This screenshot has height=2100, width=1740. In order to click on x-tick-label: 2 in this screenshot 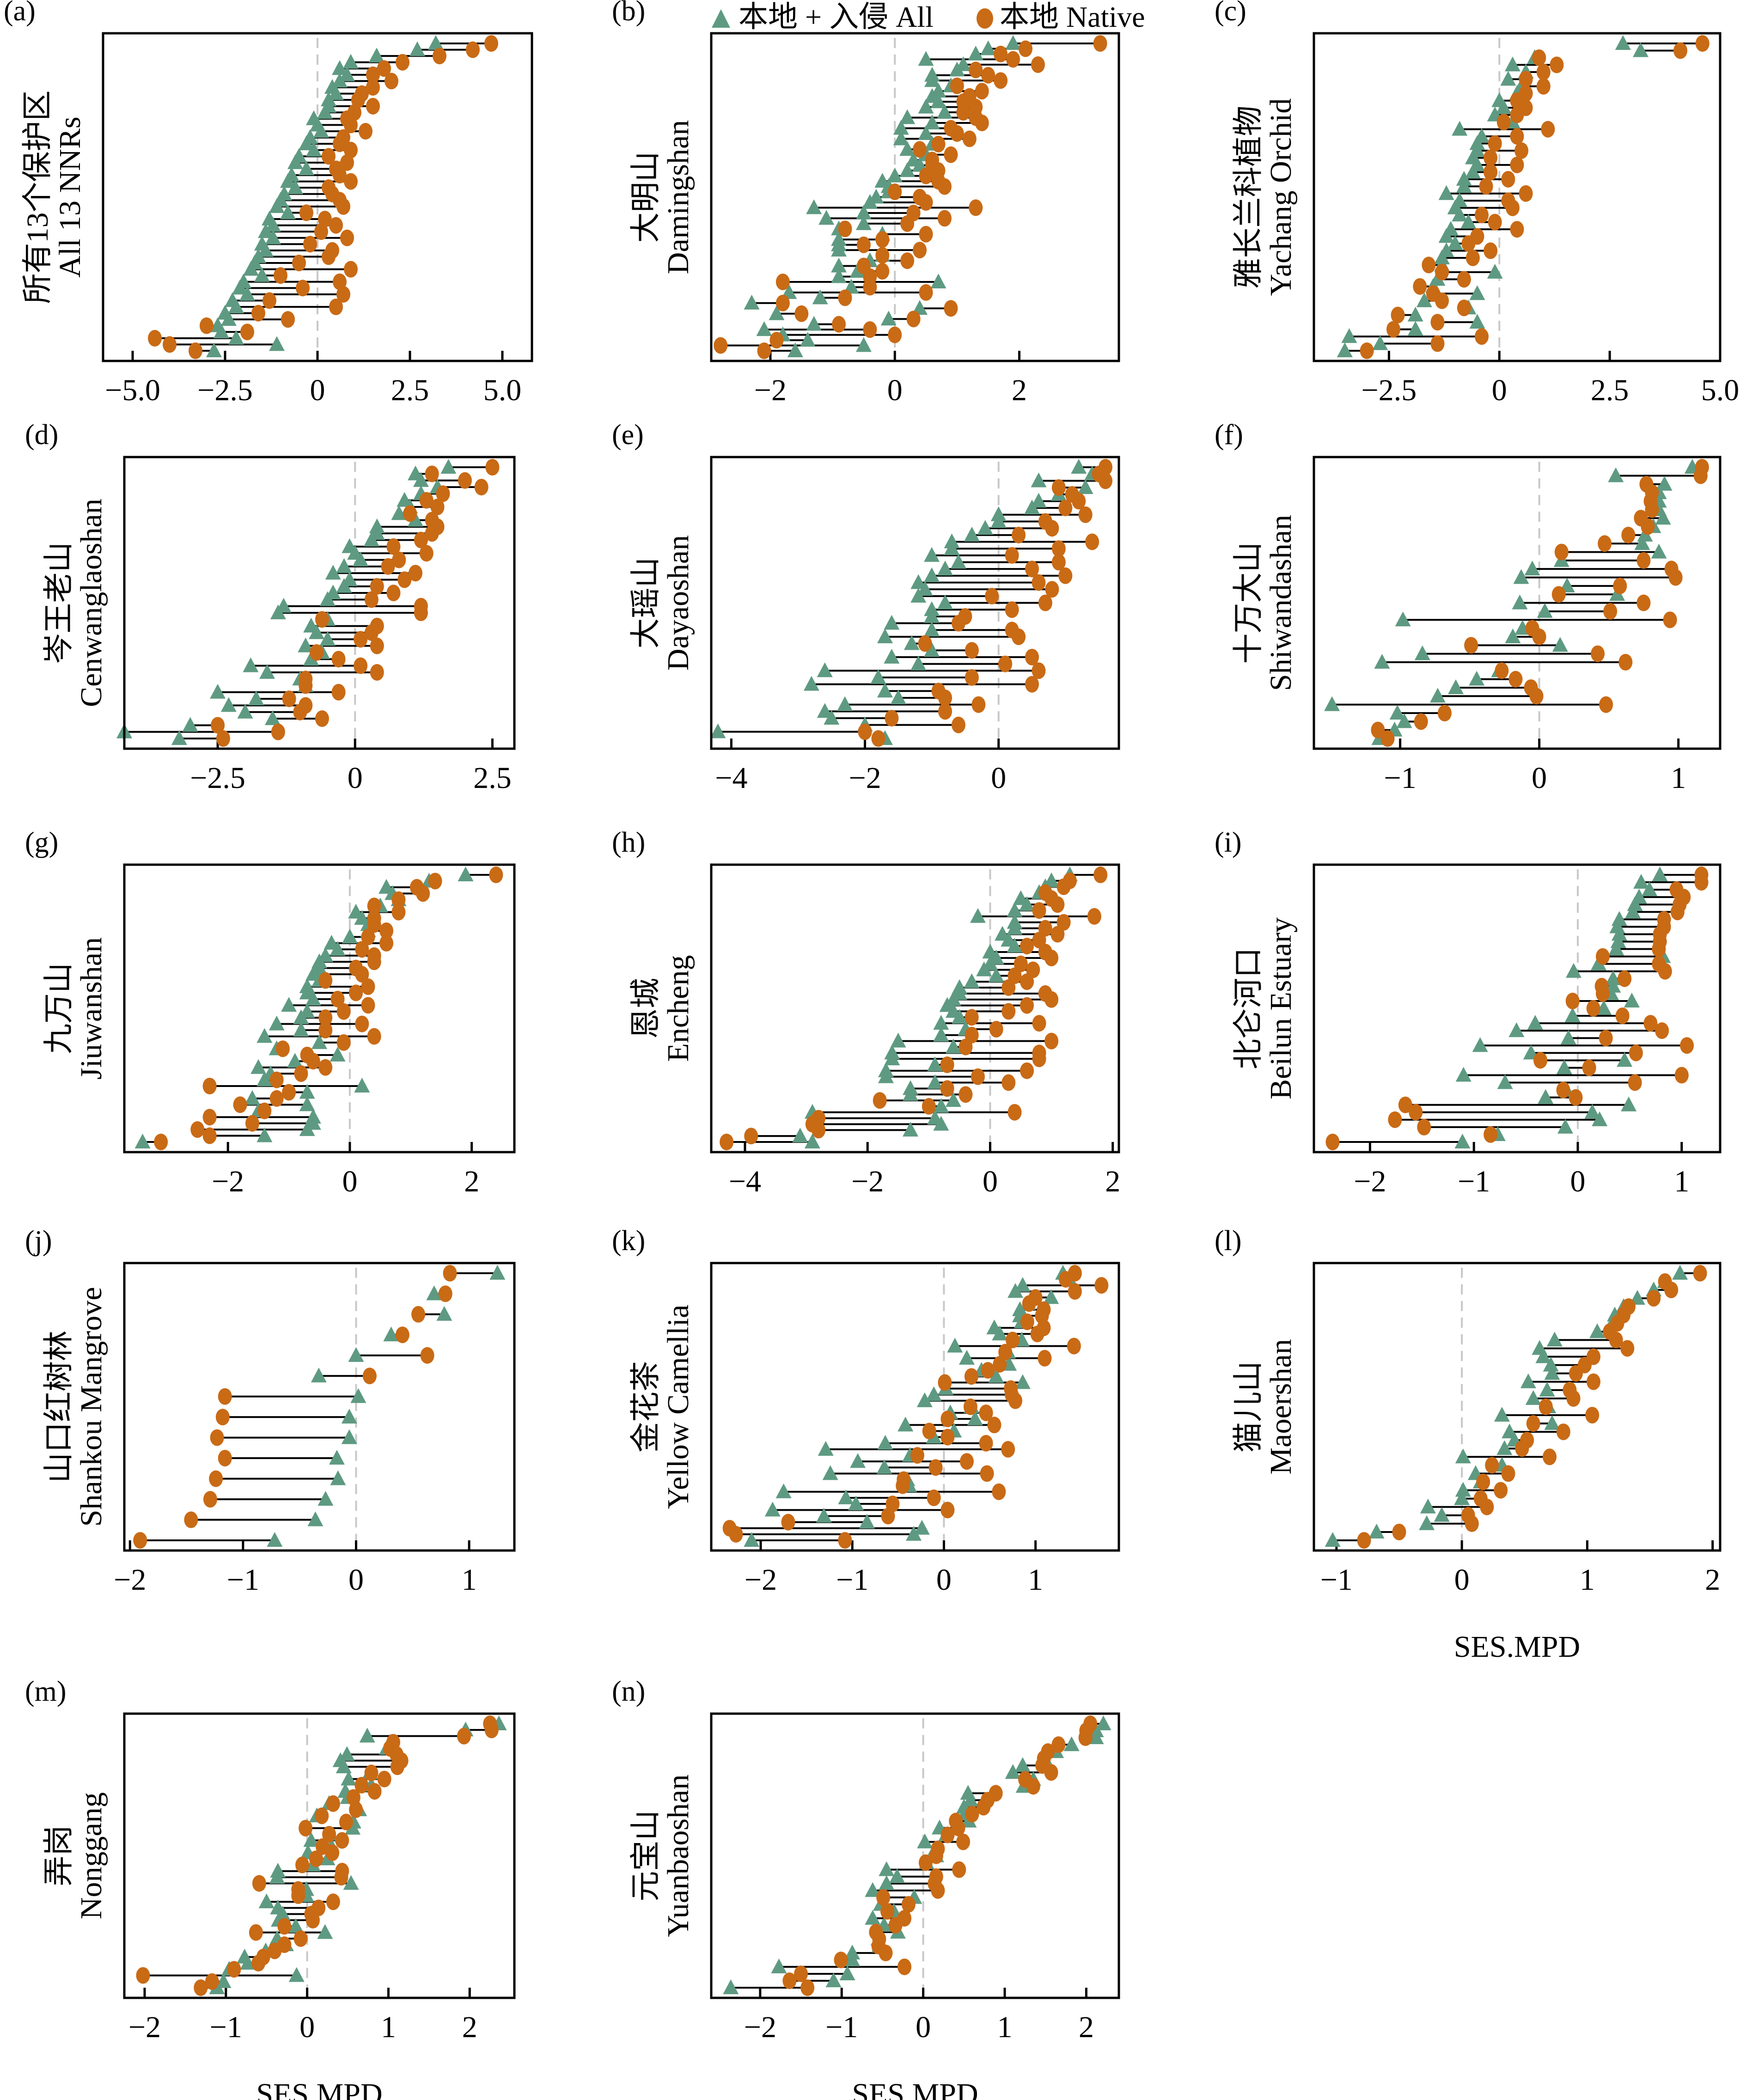, I will do `click(1712, 1580)`.